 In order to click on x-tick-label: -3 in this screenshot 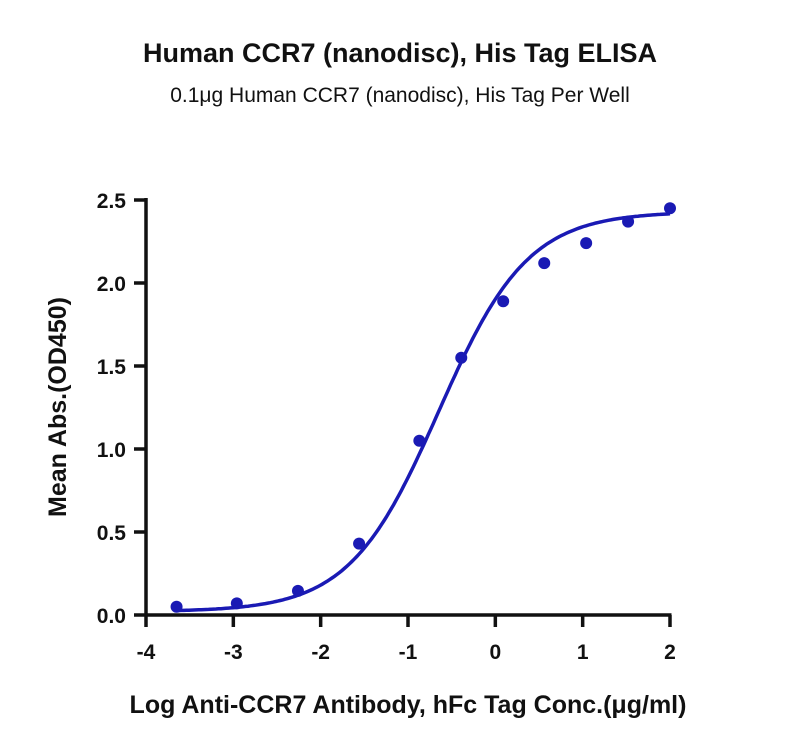, I will do `click(233, 652)`.